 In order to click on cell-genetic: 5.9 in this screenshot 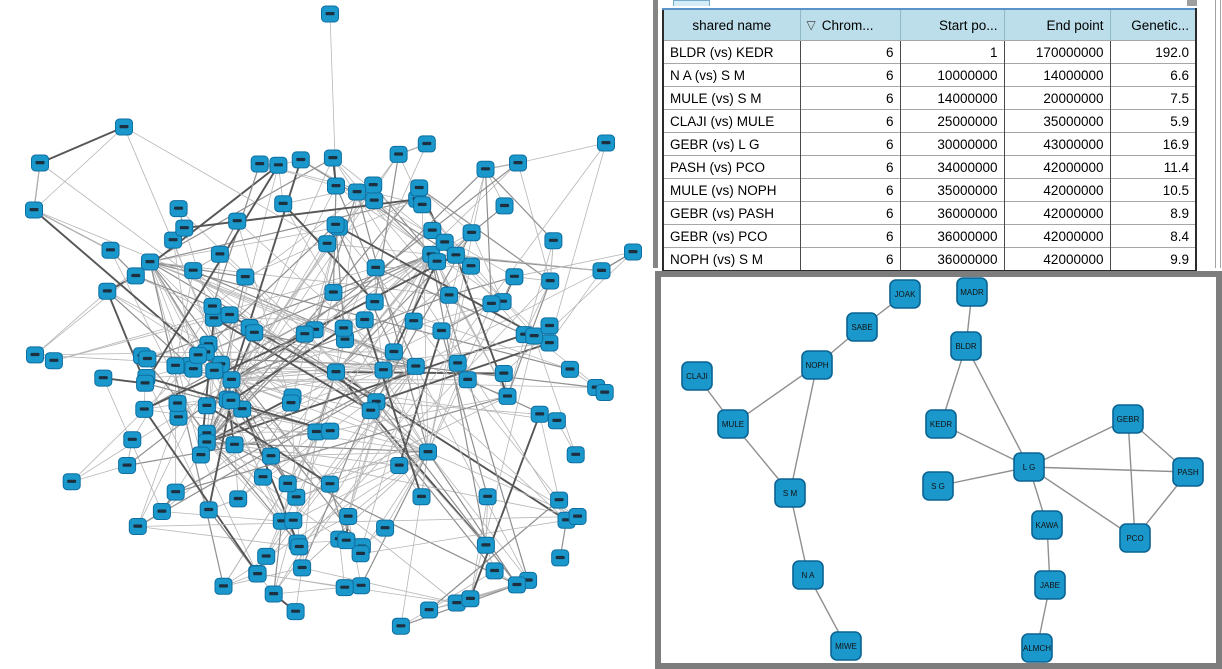, I will do `click(1152, 121)`.